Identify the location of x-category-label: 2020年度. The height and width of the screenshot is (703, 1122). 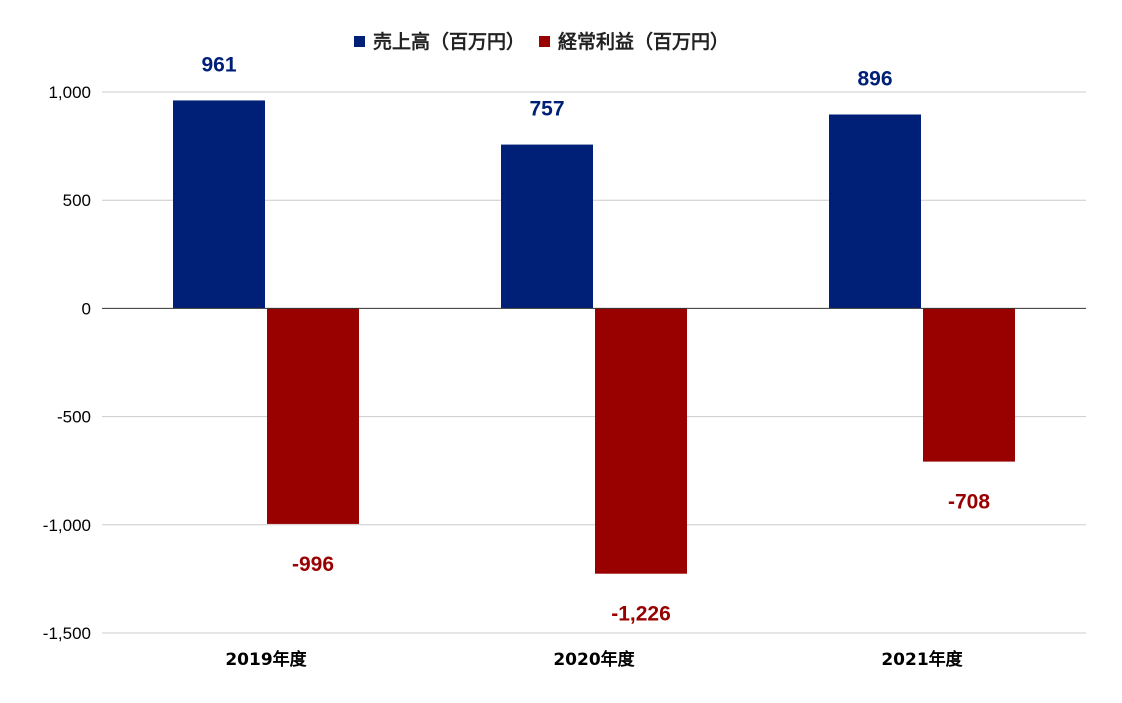
(594, 659).